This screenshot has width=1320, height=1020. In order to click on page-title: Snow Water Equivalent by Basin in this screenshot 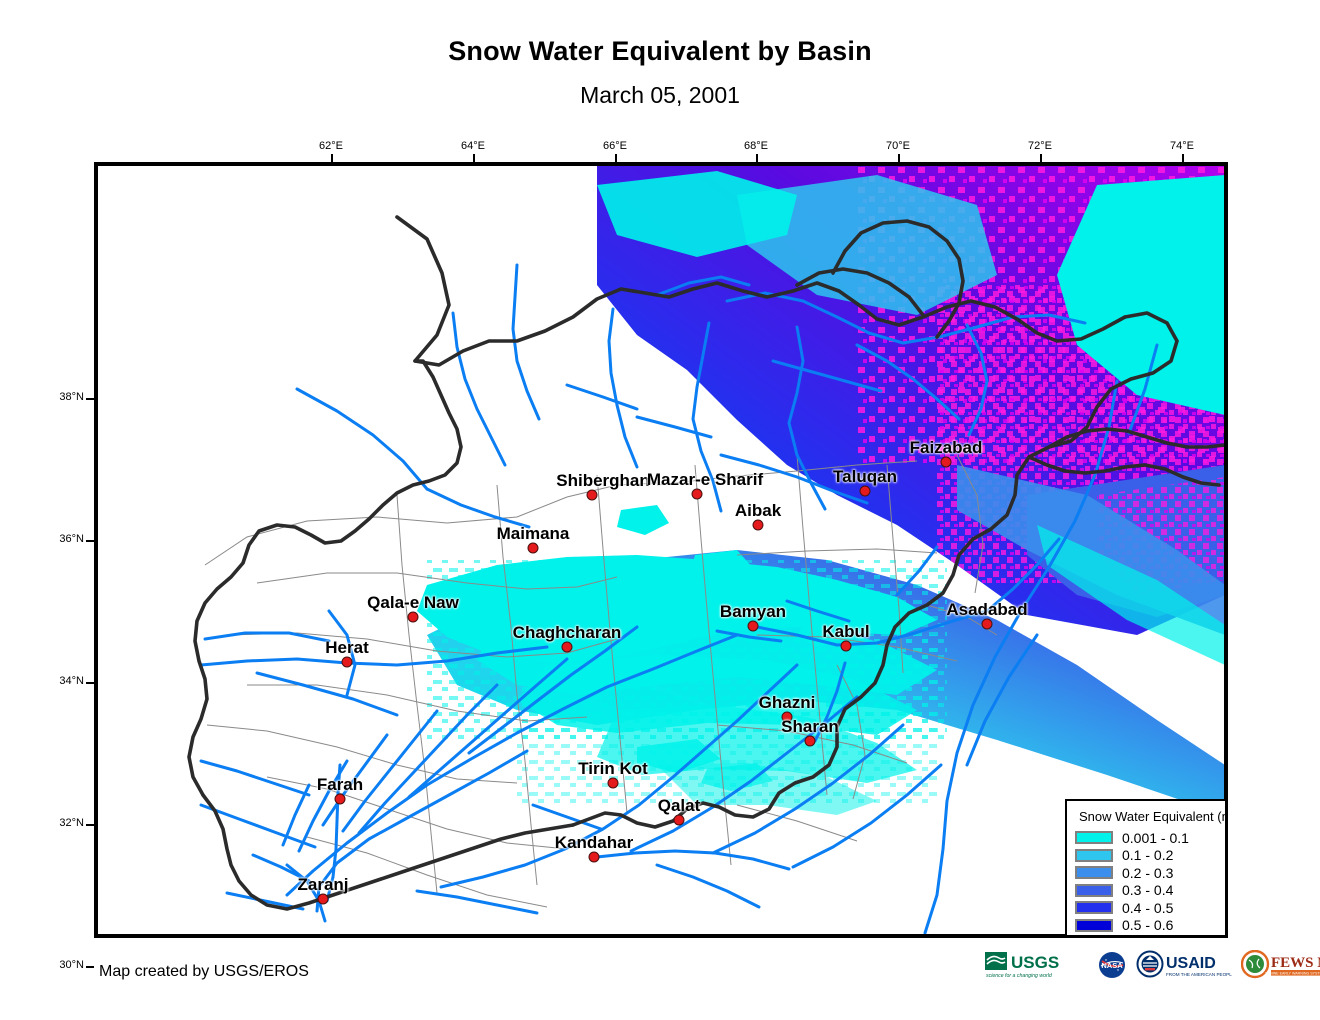, I will do `click(660, 51)`.